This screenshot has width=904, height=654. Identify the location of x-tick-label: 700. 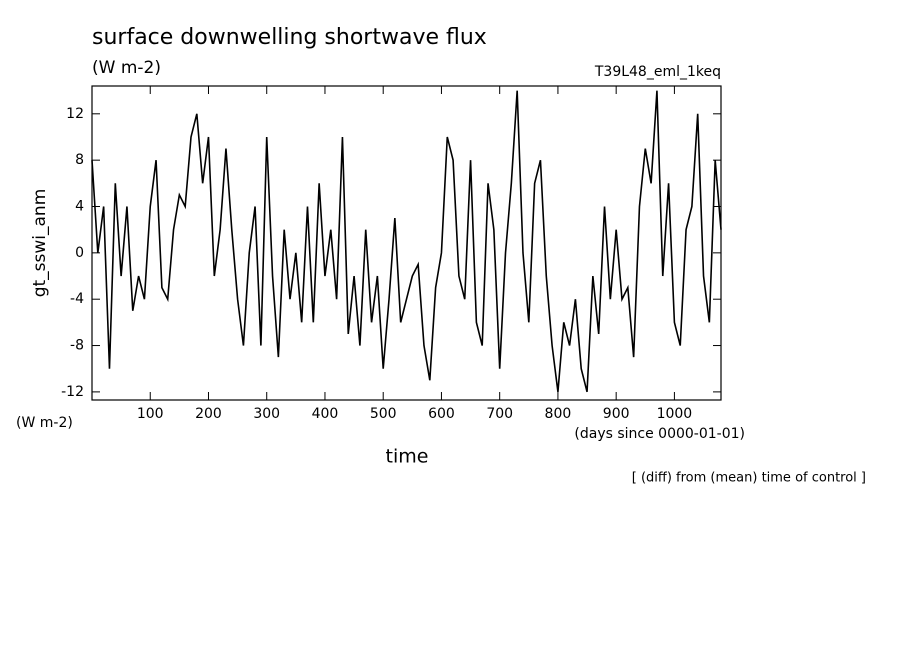
(499, 414).